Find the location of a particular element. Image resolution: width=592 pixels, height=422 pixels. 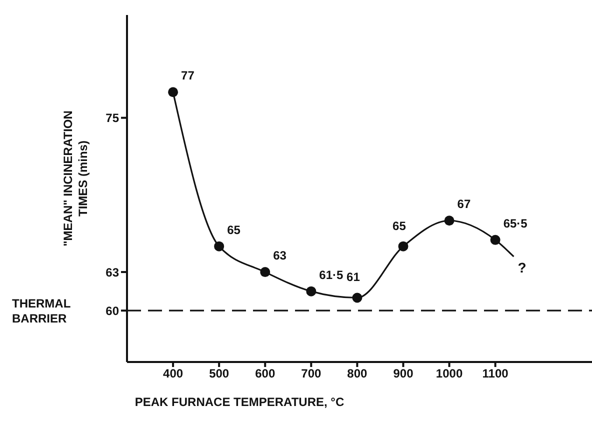

y-tick-label: 75 is located at coordinates (113, 118).